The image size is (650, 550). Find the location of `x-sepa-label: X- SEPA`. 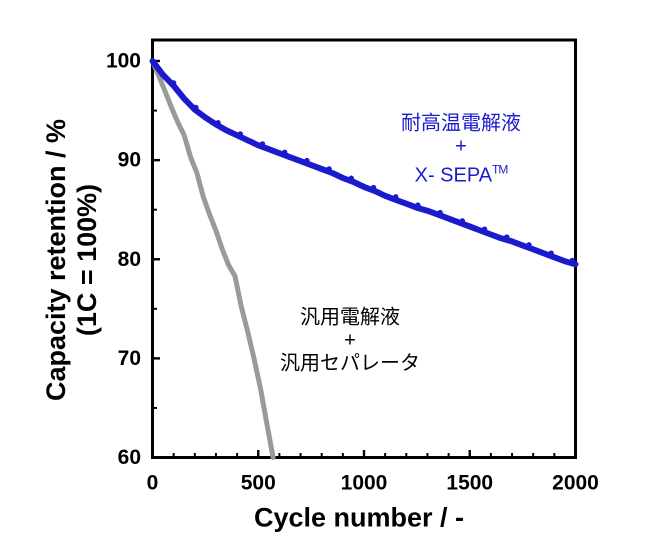

x-sepa-label: X- SEPA is located at coordinates (453, 175).